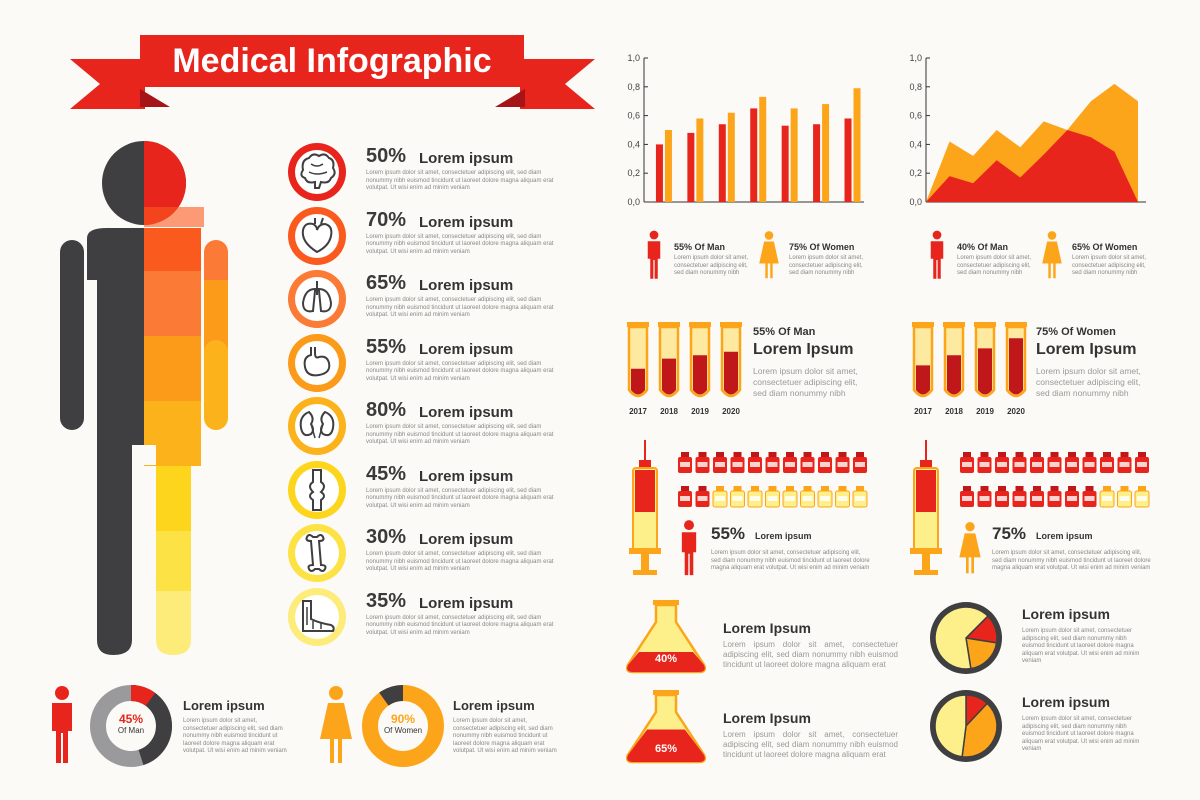 The height and width of the screenshot is (800, 1200). I want to click on tube-year-label: 2018, so click(954, 411).